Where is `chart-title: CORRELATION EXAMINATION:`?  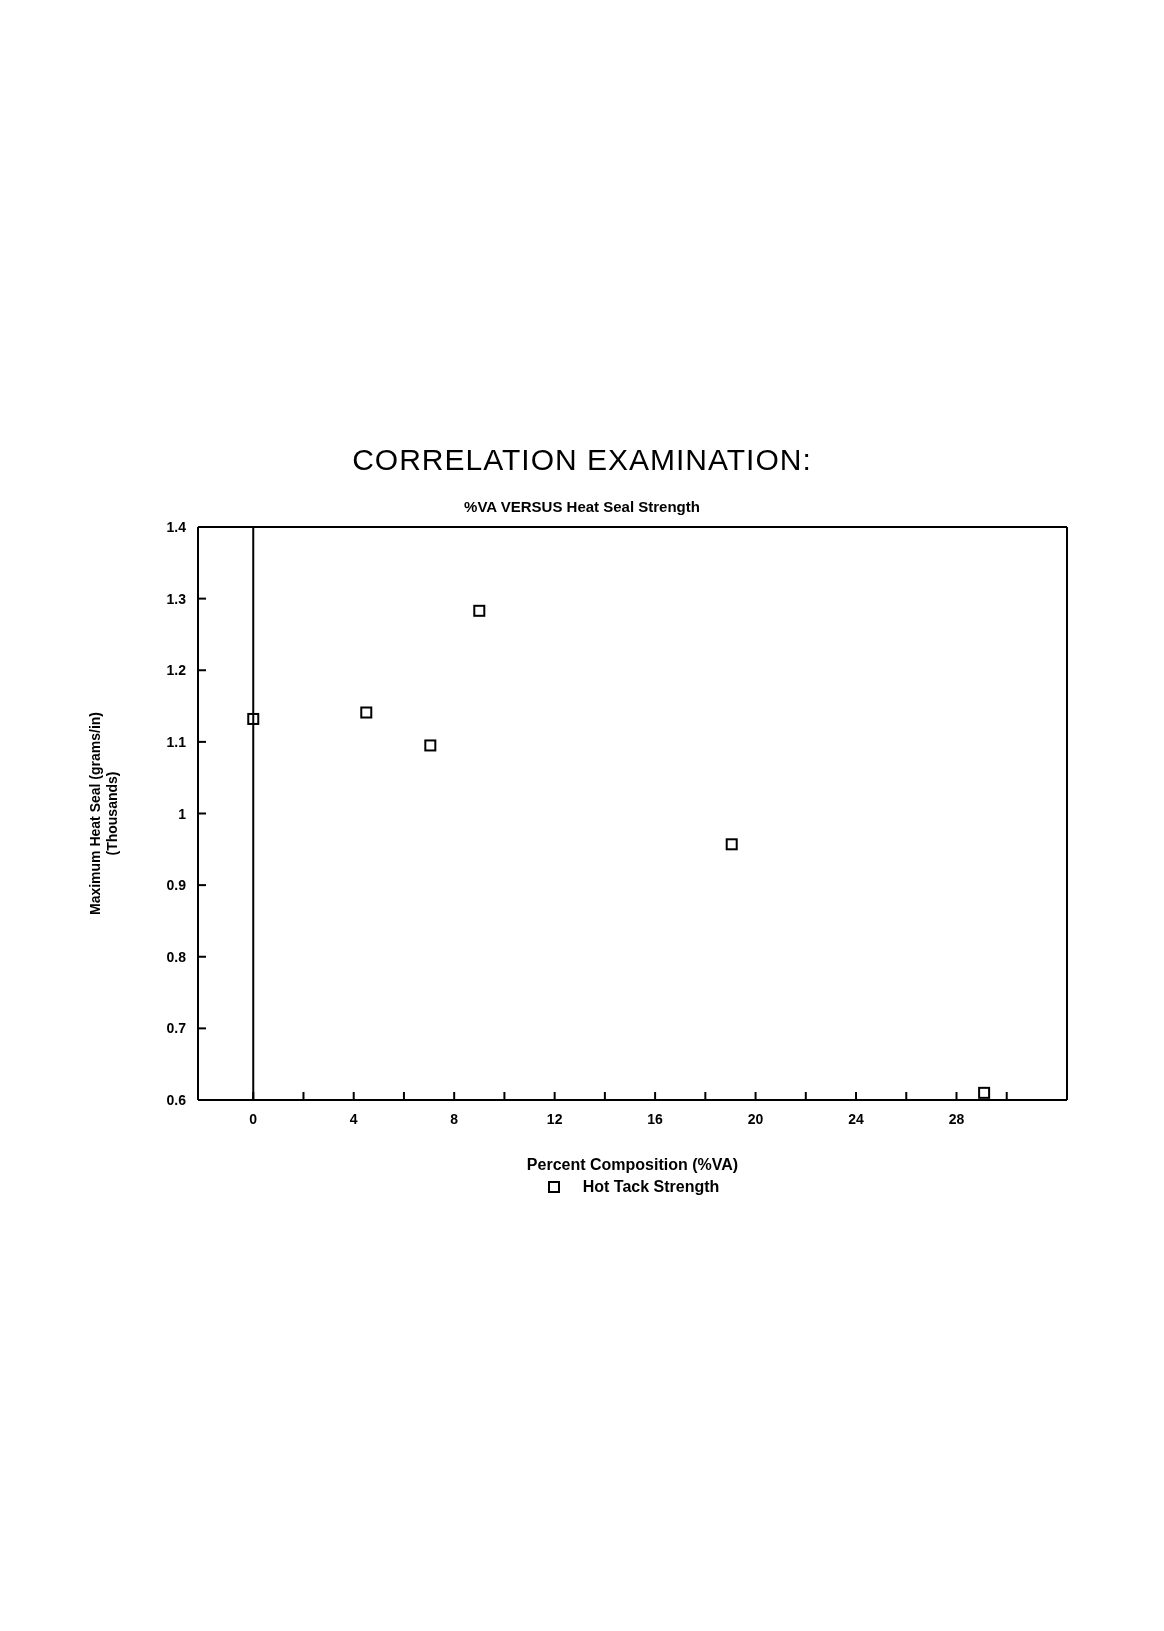 chart-title: CORRELATION EXAMINATION: is located at coordinates (582, 460).